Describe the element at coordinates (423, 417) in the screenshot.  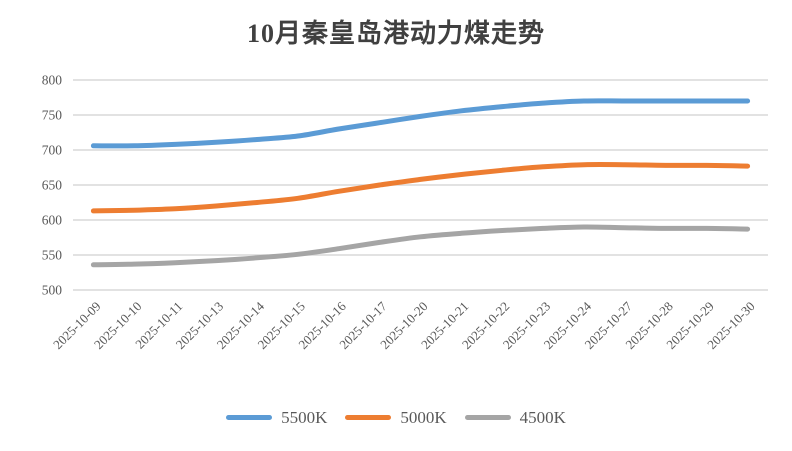
I see `legend-label: 5000K` at that location.